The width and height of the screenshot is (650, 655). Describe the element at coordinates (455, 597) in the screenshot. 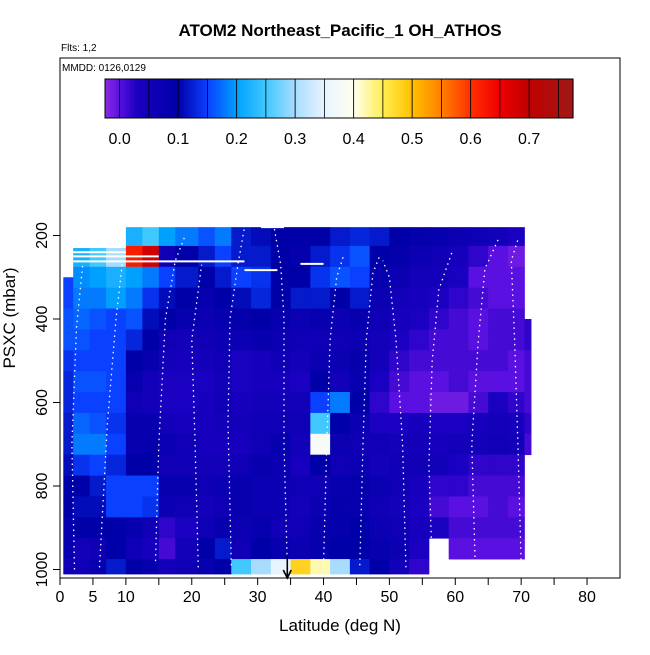

I see `x-tick-label: 60` at that location.